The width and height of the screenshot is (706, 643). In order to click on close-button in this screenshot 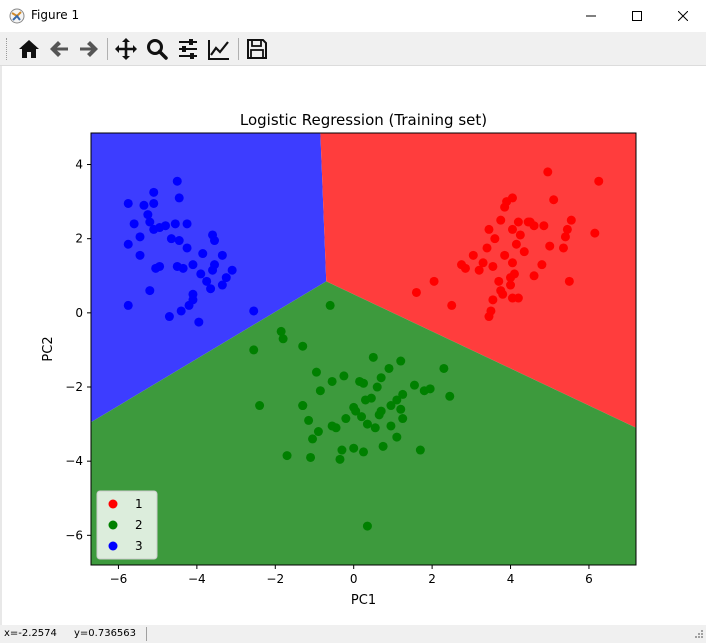, I will do `click(683, 16)`.